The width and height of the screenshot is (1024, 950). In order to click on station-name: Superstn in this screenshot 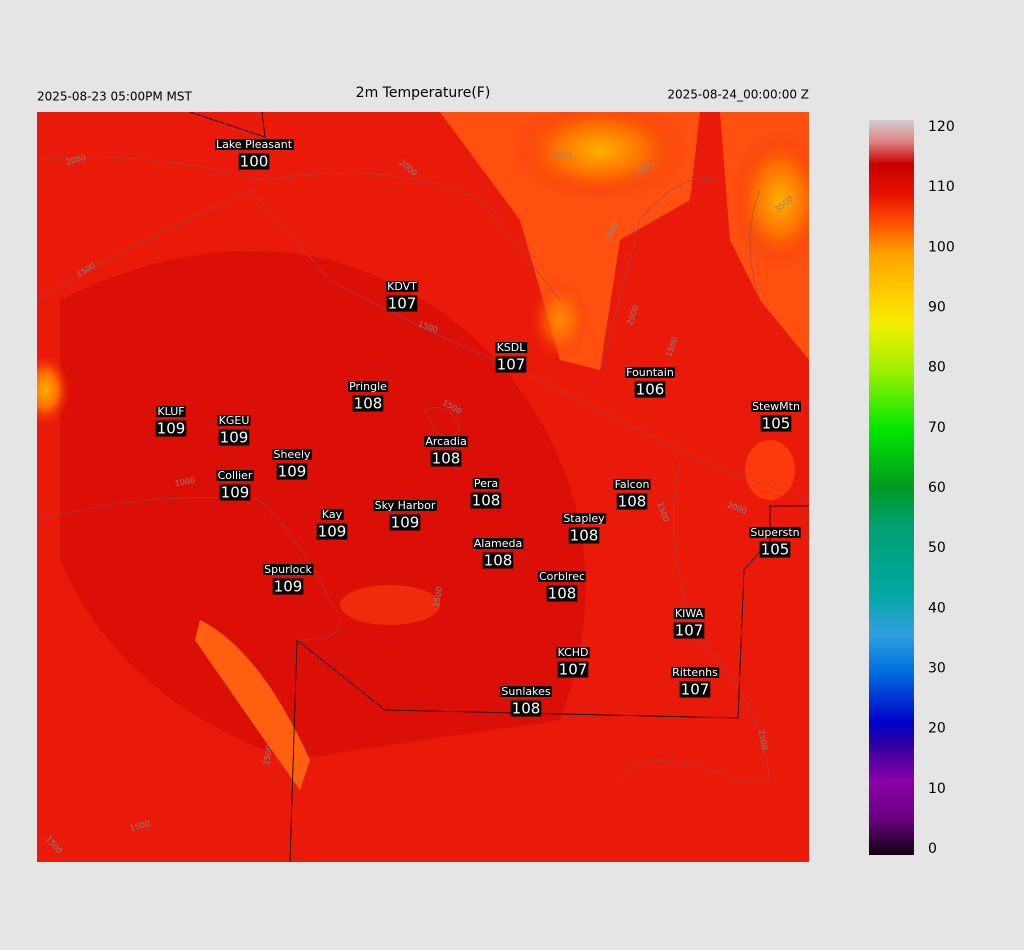, I will do `click(774, 532)`.